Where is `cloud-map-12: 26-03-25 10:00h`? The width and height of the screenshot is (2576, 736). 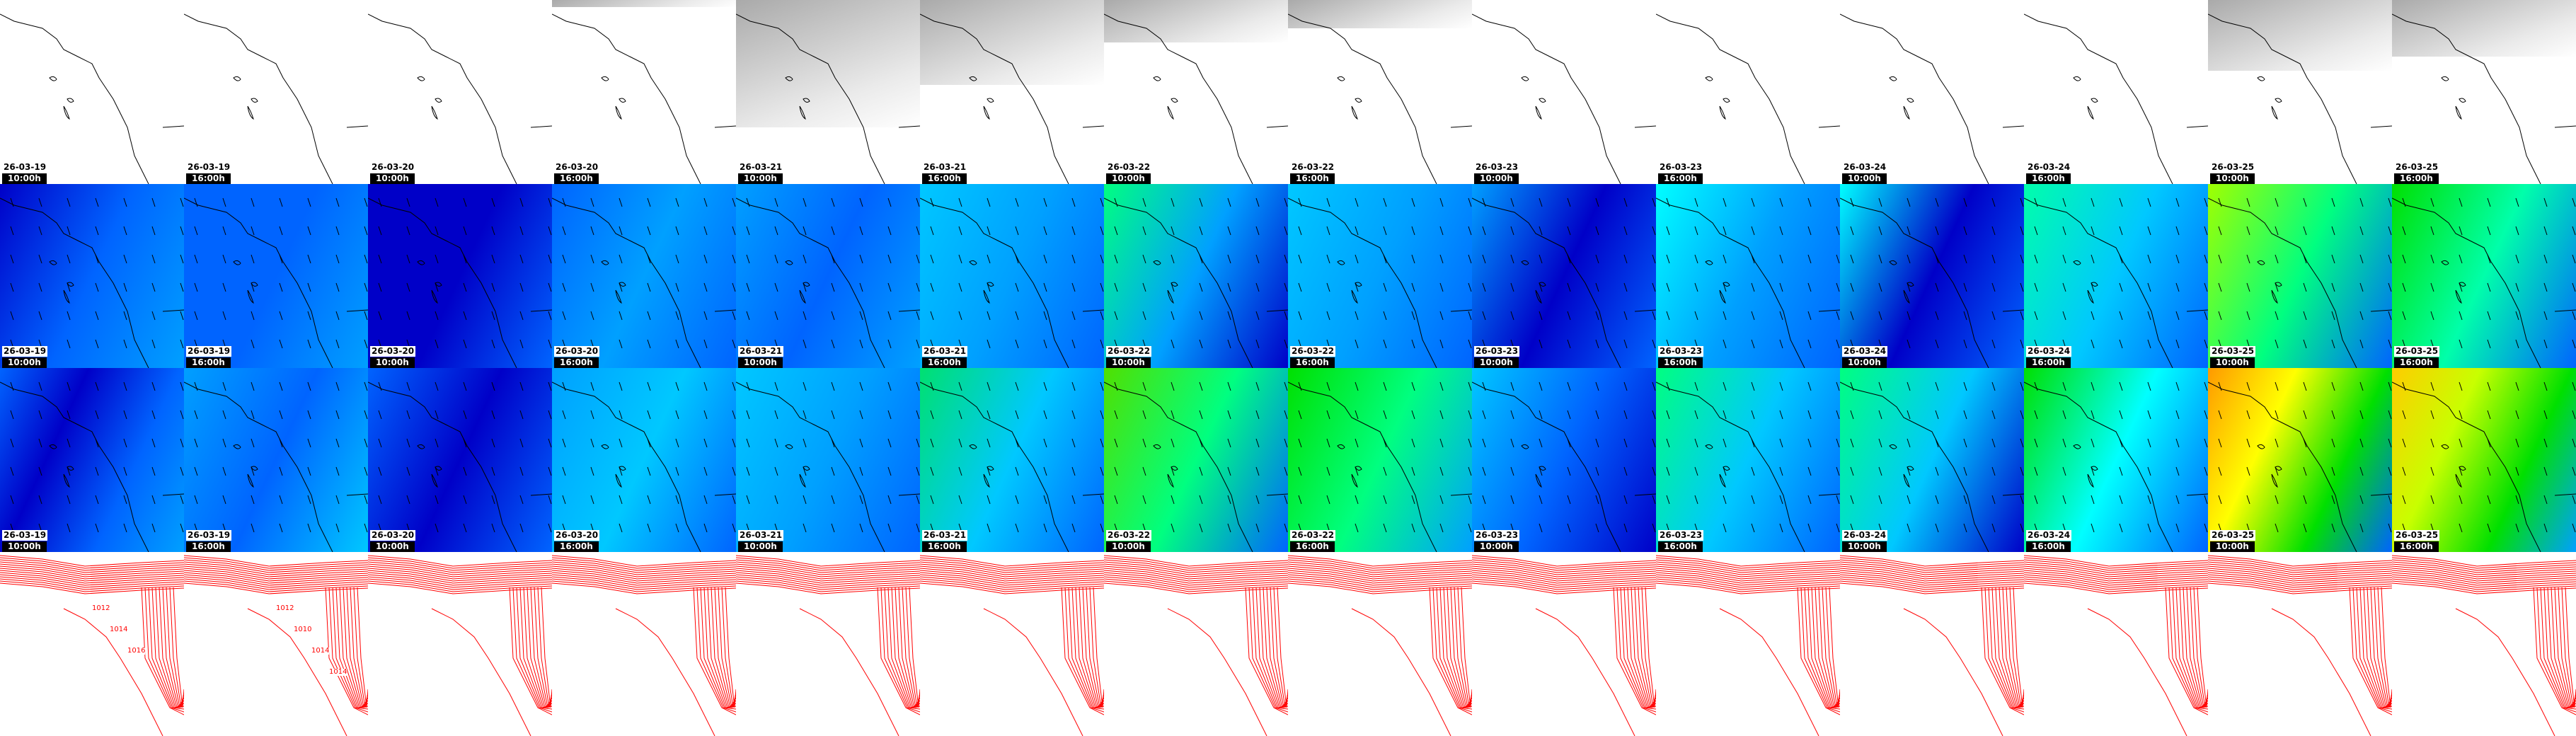
cloud-map-12: 26-03-25 10:00h is located at coordinates (2300, 92).